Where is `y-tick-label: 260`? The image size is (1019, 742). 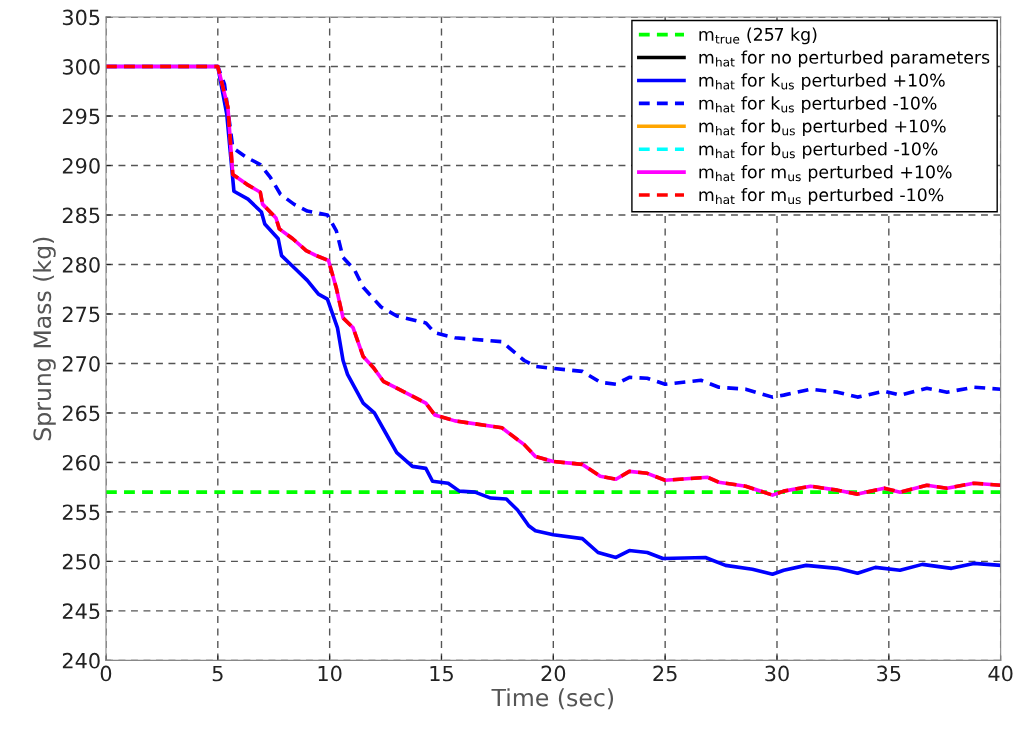
y-tick-label: 260 is located at coordinates (81, 462).